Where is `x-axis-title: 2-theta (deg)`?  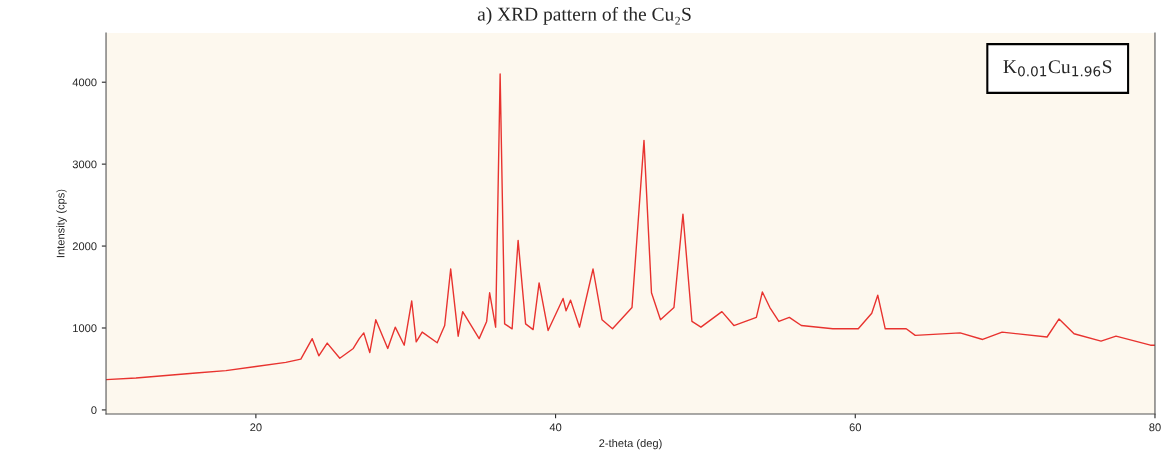
x-axis-title: 2-theta (deg) is located at coordinates (630, 444).